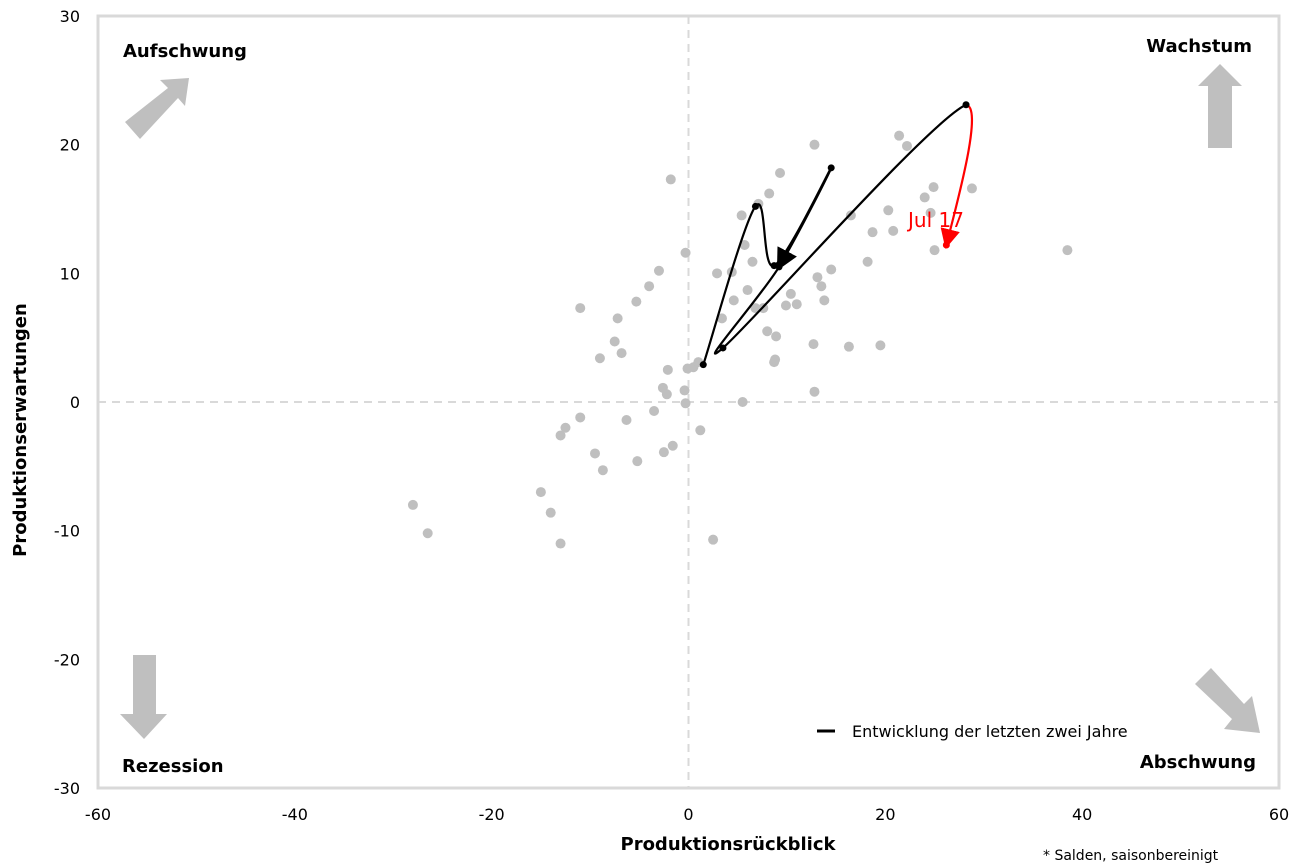 Image resolution: width=1301 pixels, height=863 pixels. Describe the element at coordinates (67, 402) in the screenshot. I see `y-tick-labels: -30 -20 -10 0 10 20 30` at that location.